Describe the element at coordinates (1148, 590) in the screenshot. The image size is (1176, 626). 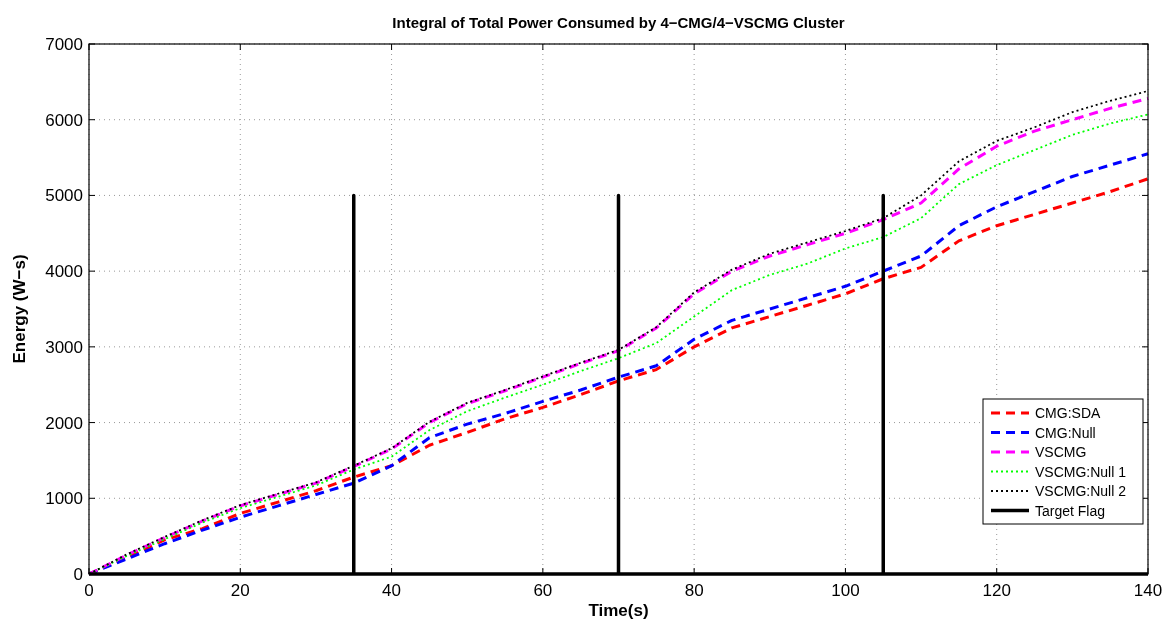
I see `x-tick-label: 140` at that location.